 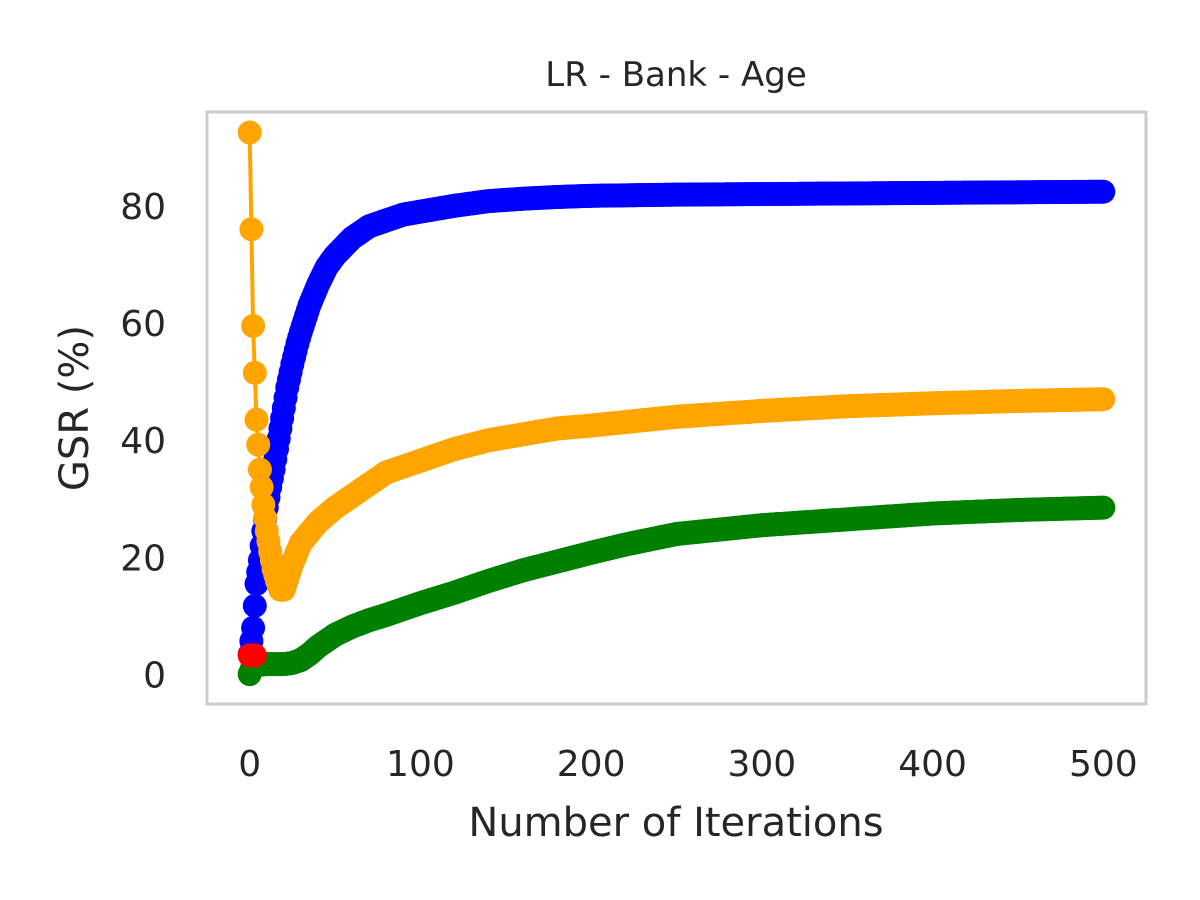 I want to click on x-tick-label: 0, so click(x=249, y=764).